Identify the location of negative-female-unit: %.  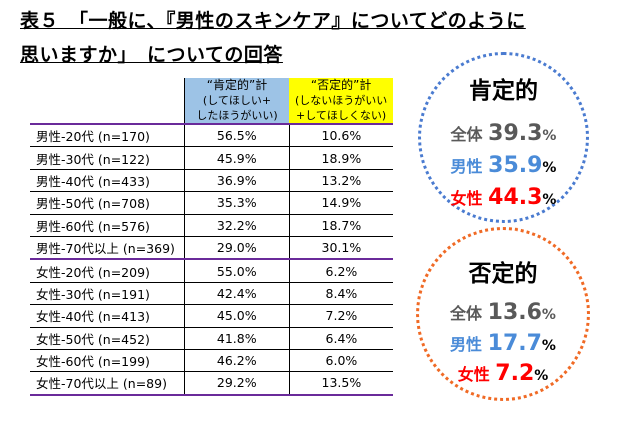
(541, 376).